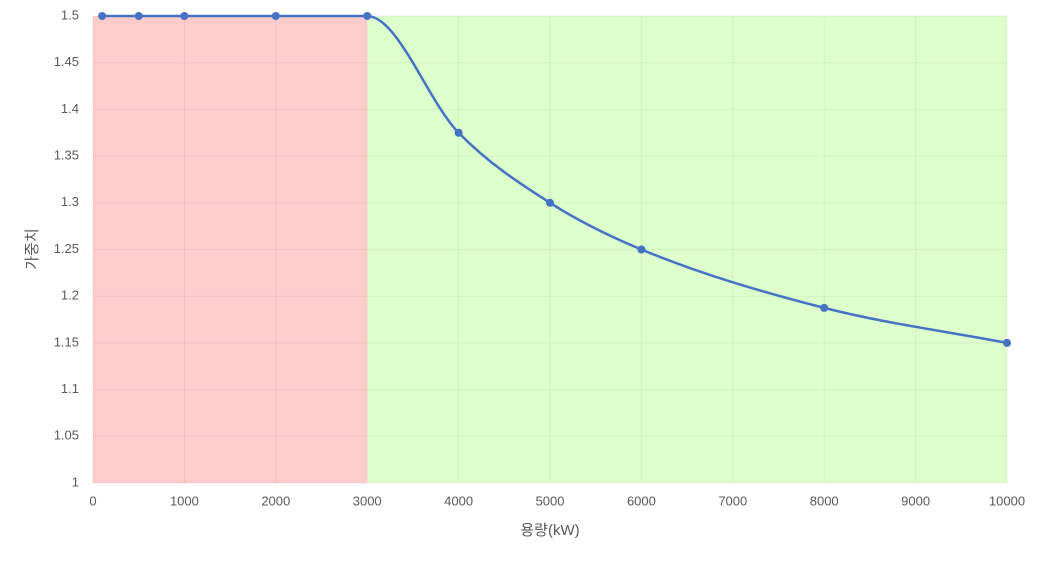 Image resolution: width=1043 pixels, height=563 pixels. What do you see at coordinates (66, 248) in the screenshot?
I see `y-tick-label: 1.25` at bounding box center [66, 248].